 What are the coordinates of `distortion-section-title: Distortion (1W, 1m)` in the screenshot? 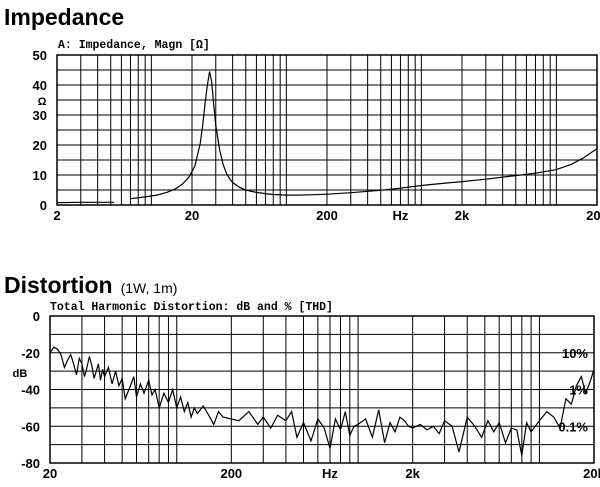 It's located at (90, 285).